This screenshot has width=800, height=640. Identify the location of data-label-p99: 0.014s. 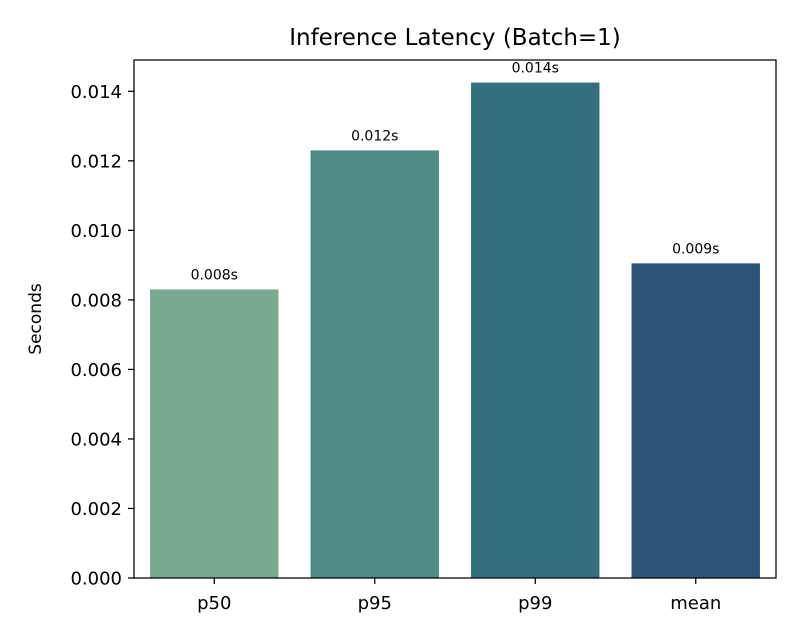
(535, 69).